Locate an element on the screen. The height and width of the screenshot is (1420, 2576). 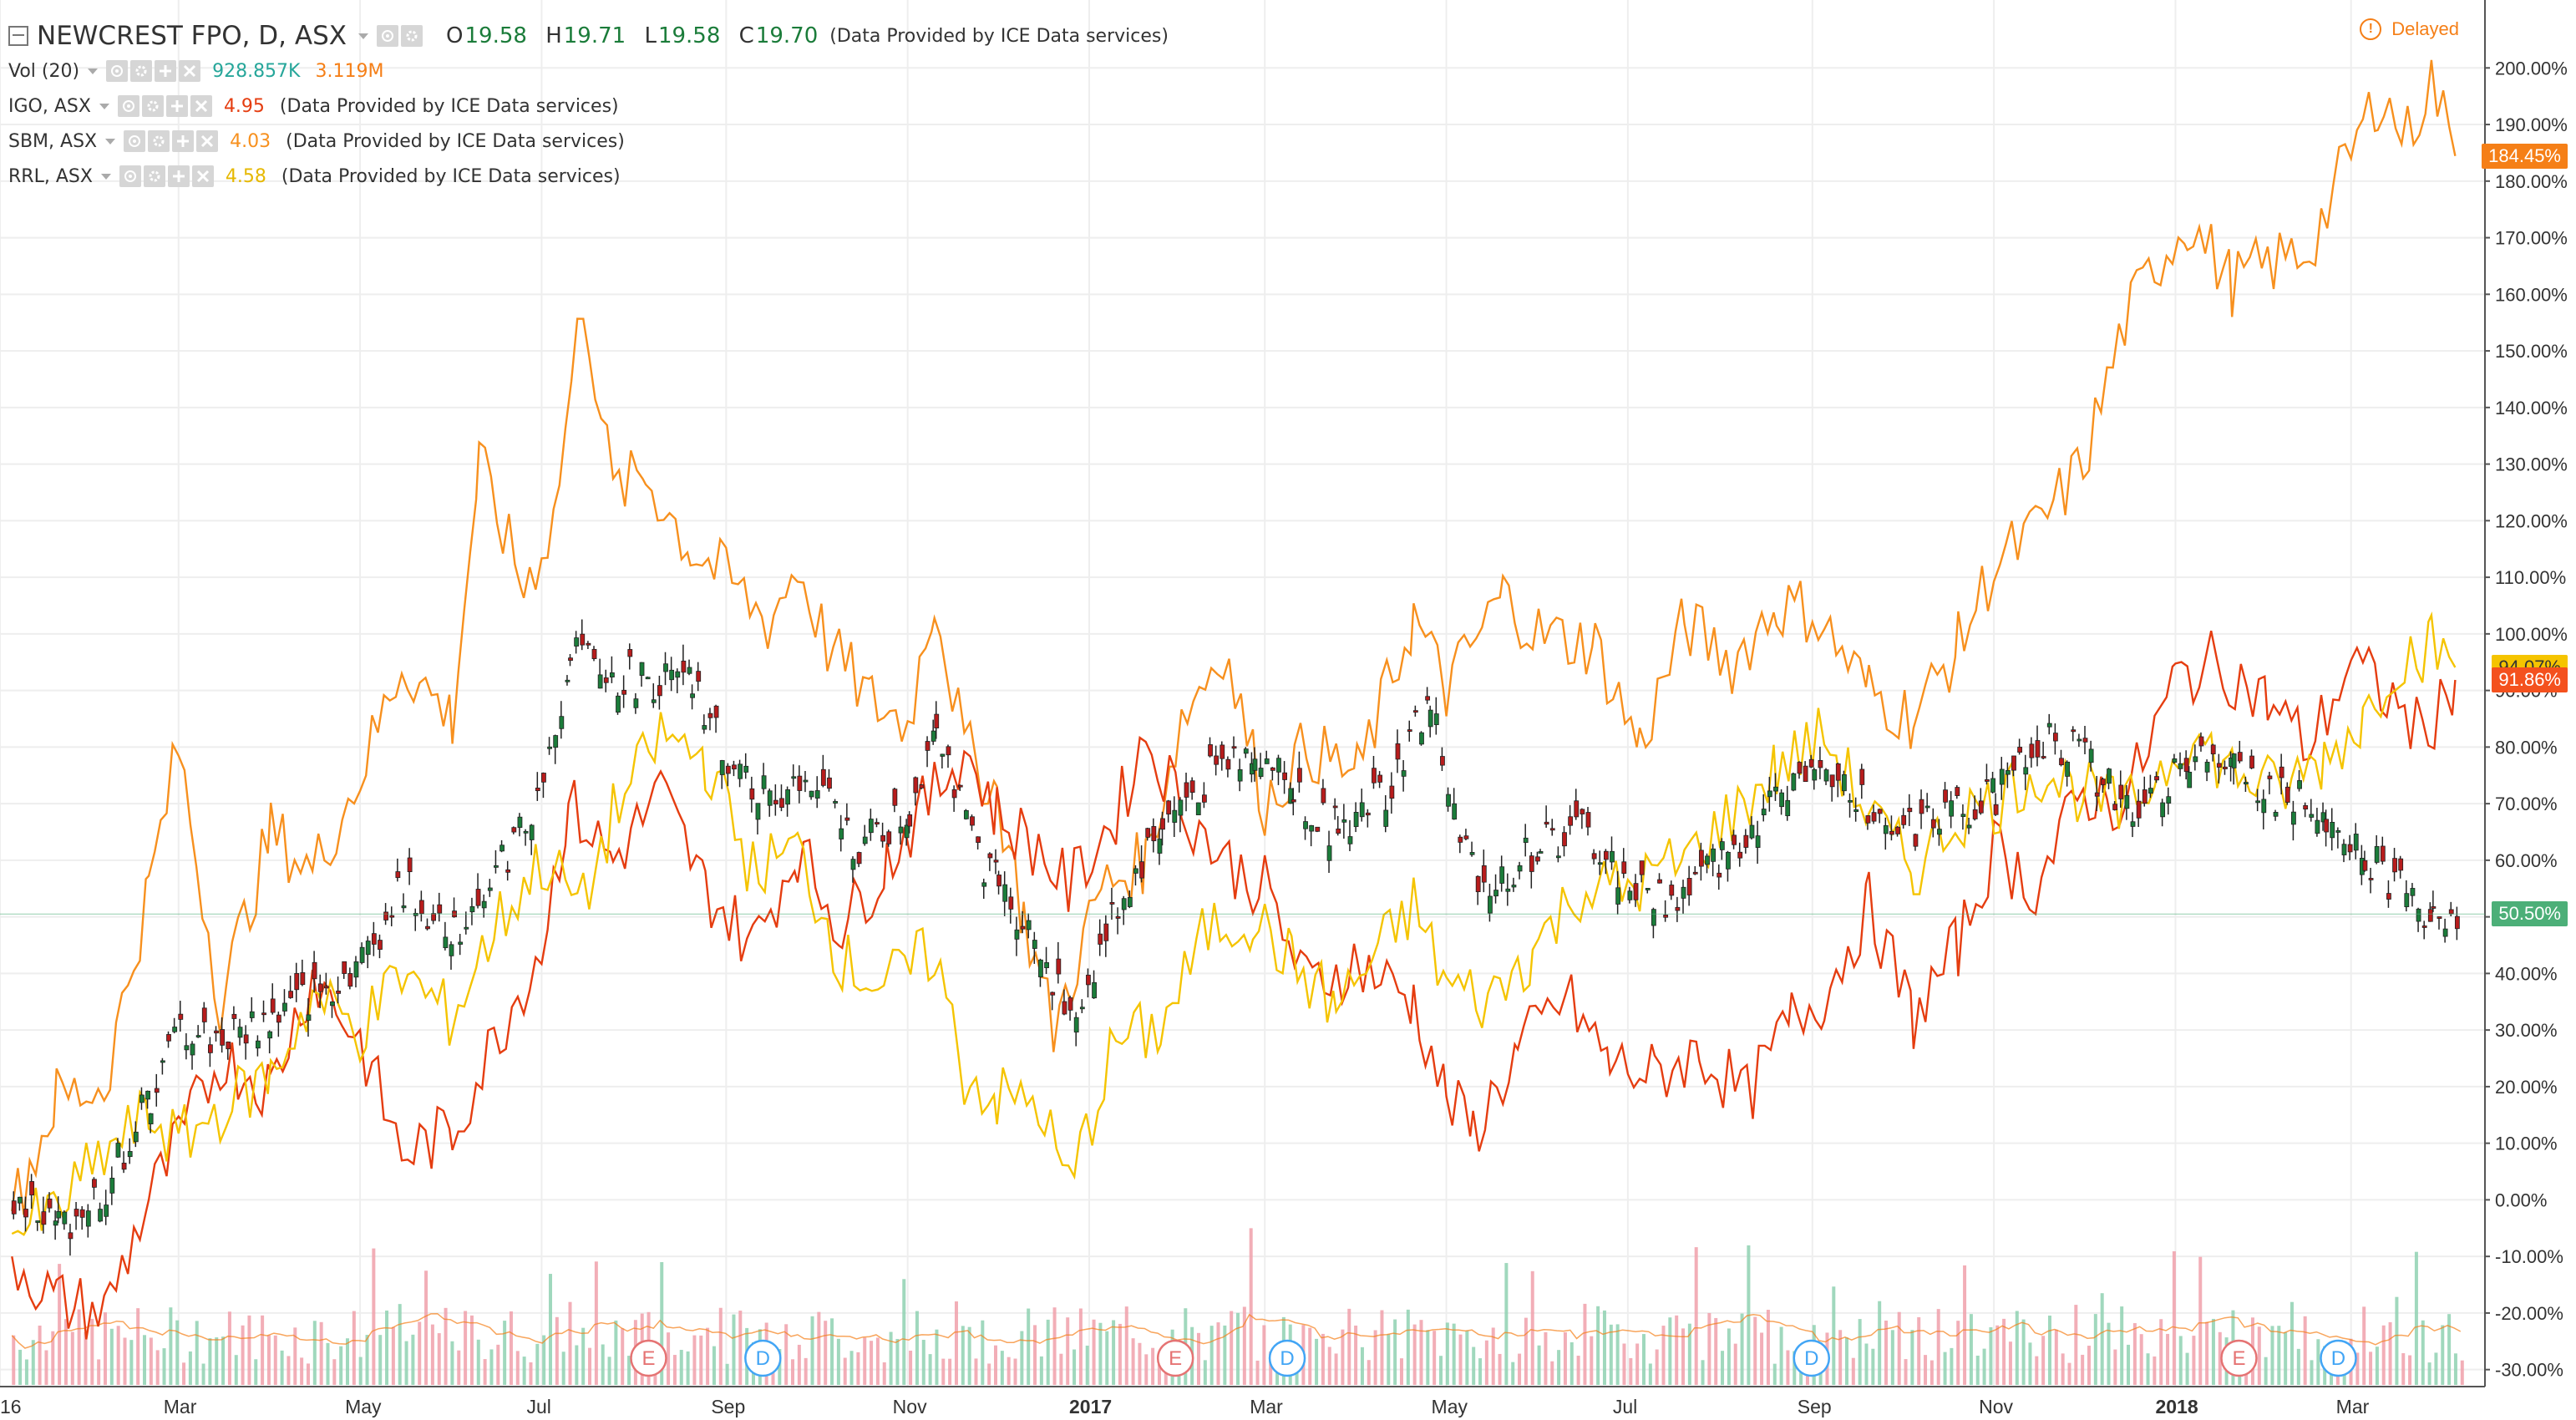
main-symbol: NEWCREST FPO, D, ASX is located at coordinates (192, 36).